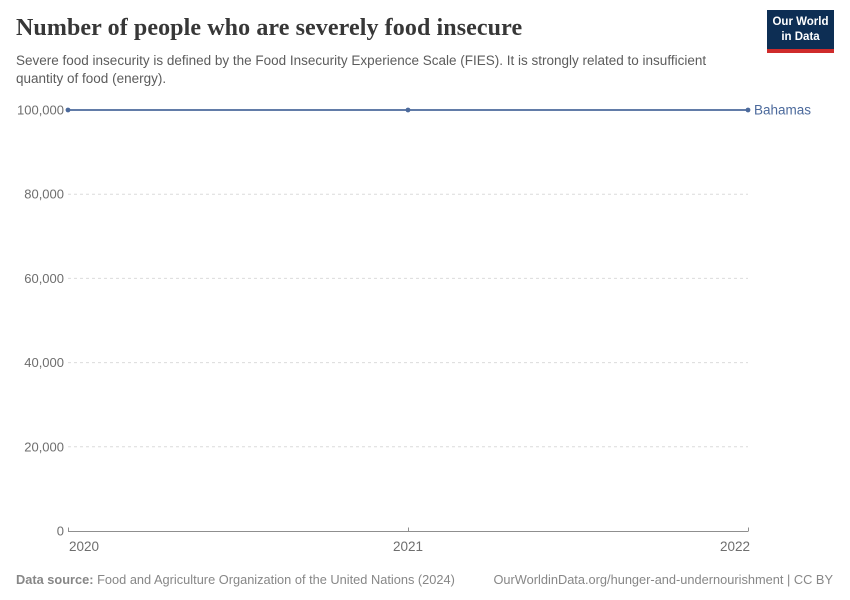 This screenshot has width=850, height=600. I want to click on owid-logo-line2: in Data, so click(800, 36).